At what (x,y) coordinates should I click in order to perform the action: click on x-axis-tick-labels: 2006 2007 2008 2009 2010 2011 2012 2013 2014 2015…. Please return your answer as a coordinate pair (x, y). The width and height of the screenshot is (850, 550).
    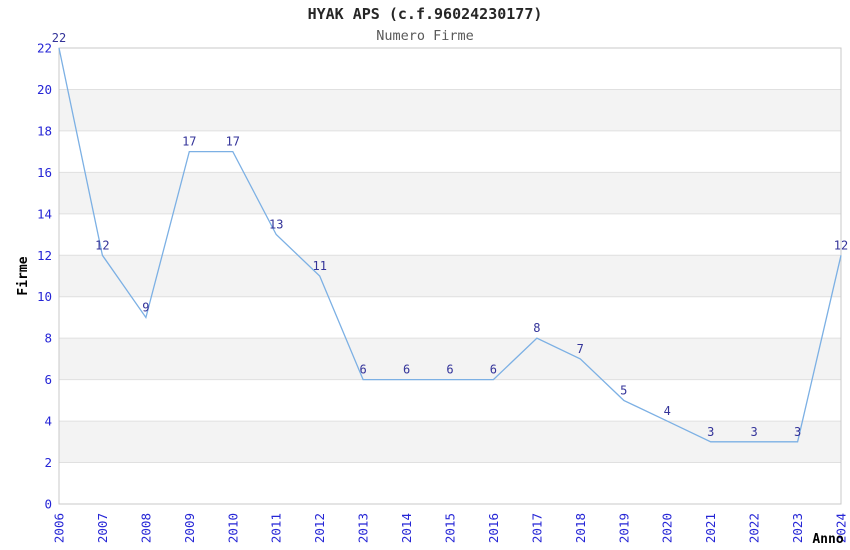
    Looking at the image, I should click on (450, 528).